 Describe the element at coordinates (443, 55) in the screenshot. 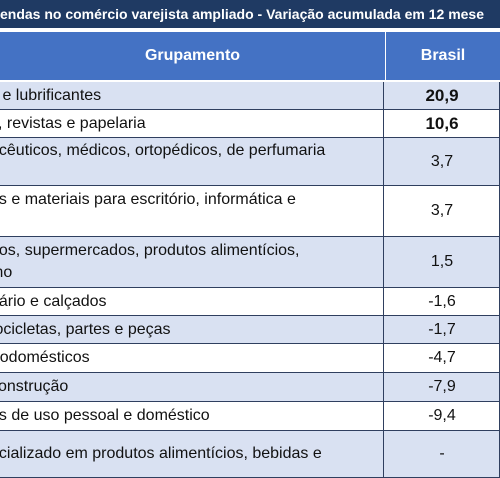

I see `header-brasil: Brasil` at that location.